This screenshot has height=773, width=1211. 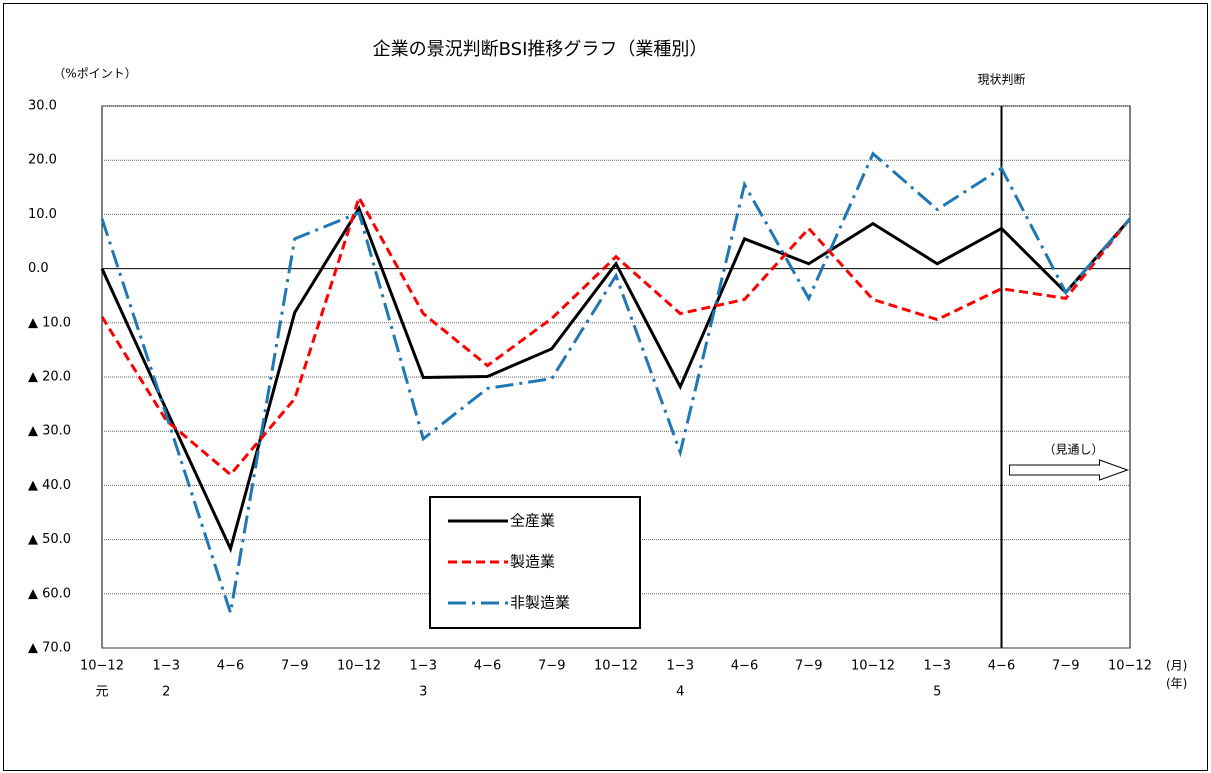 What do you see at coordinates (94, 74) in the screenshot?
I see `y-axis-label: （%ポイント）` at bounding box center [94, 74].